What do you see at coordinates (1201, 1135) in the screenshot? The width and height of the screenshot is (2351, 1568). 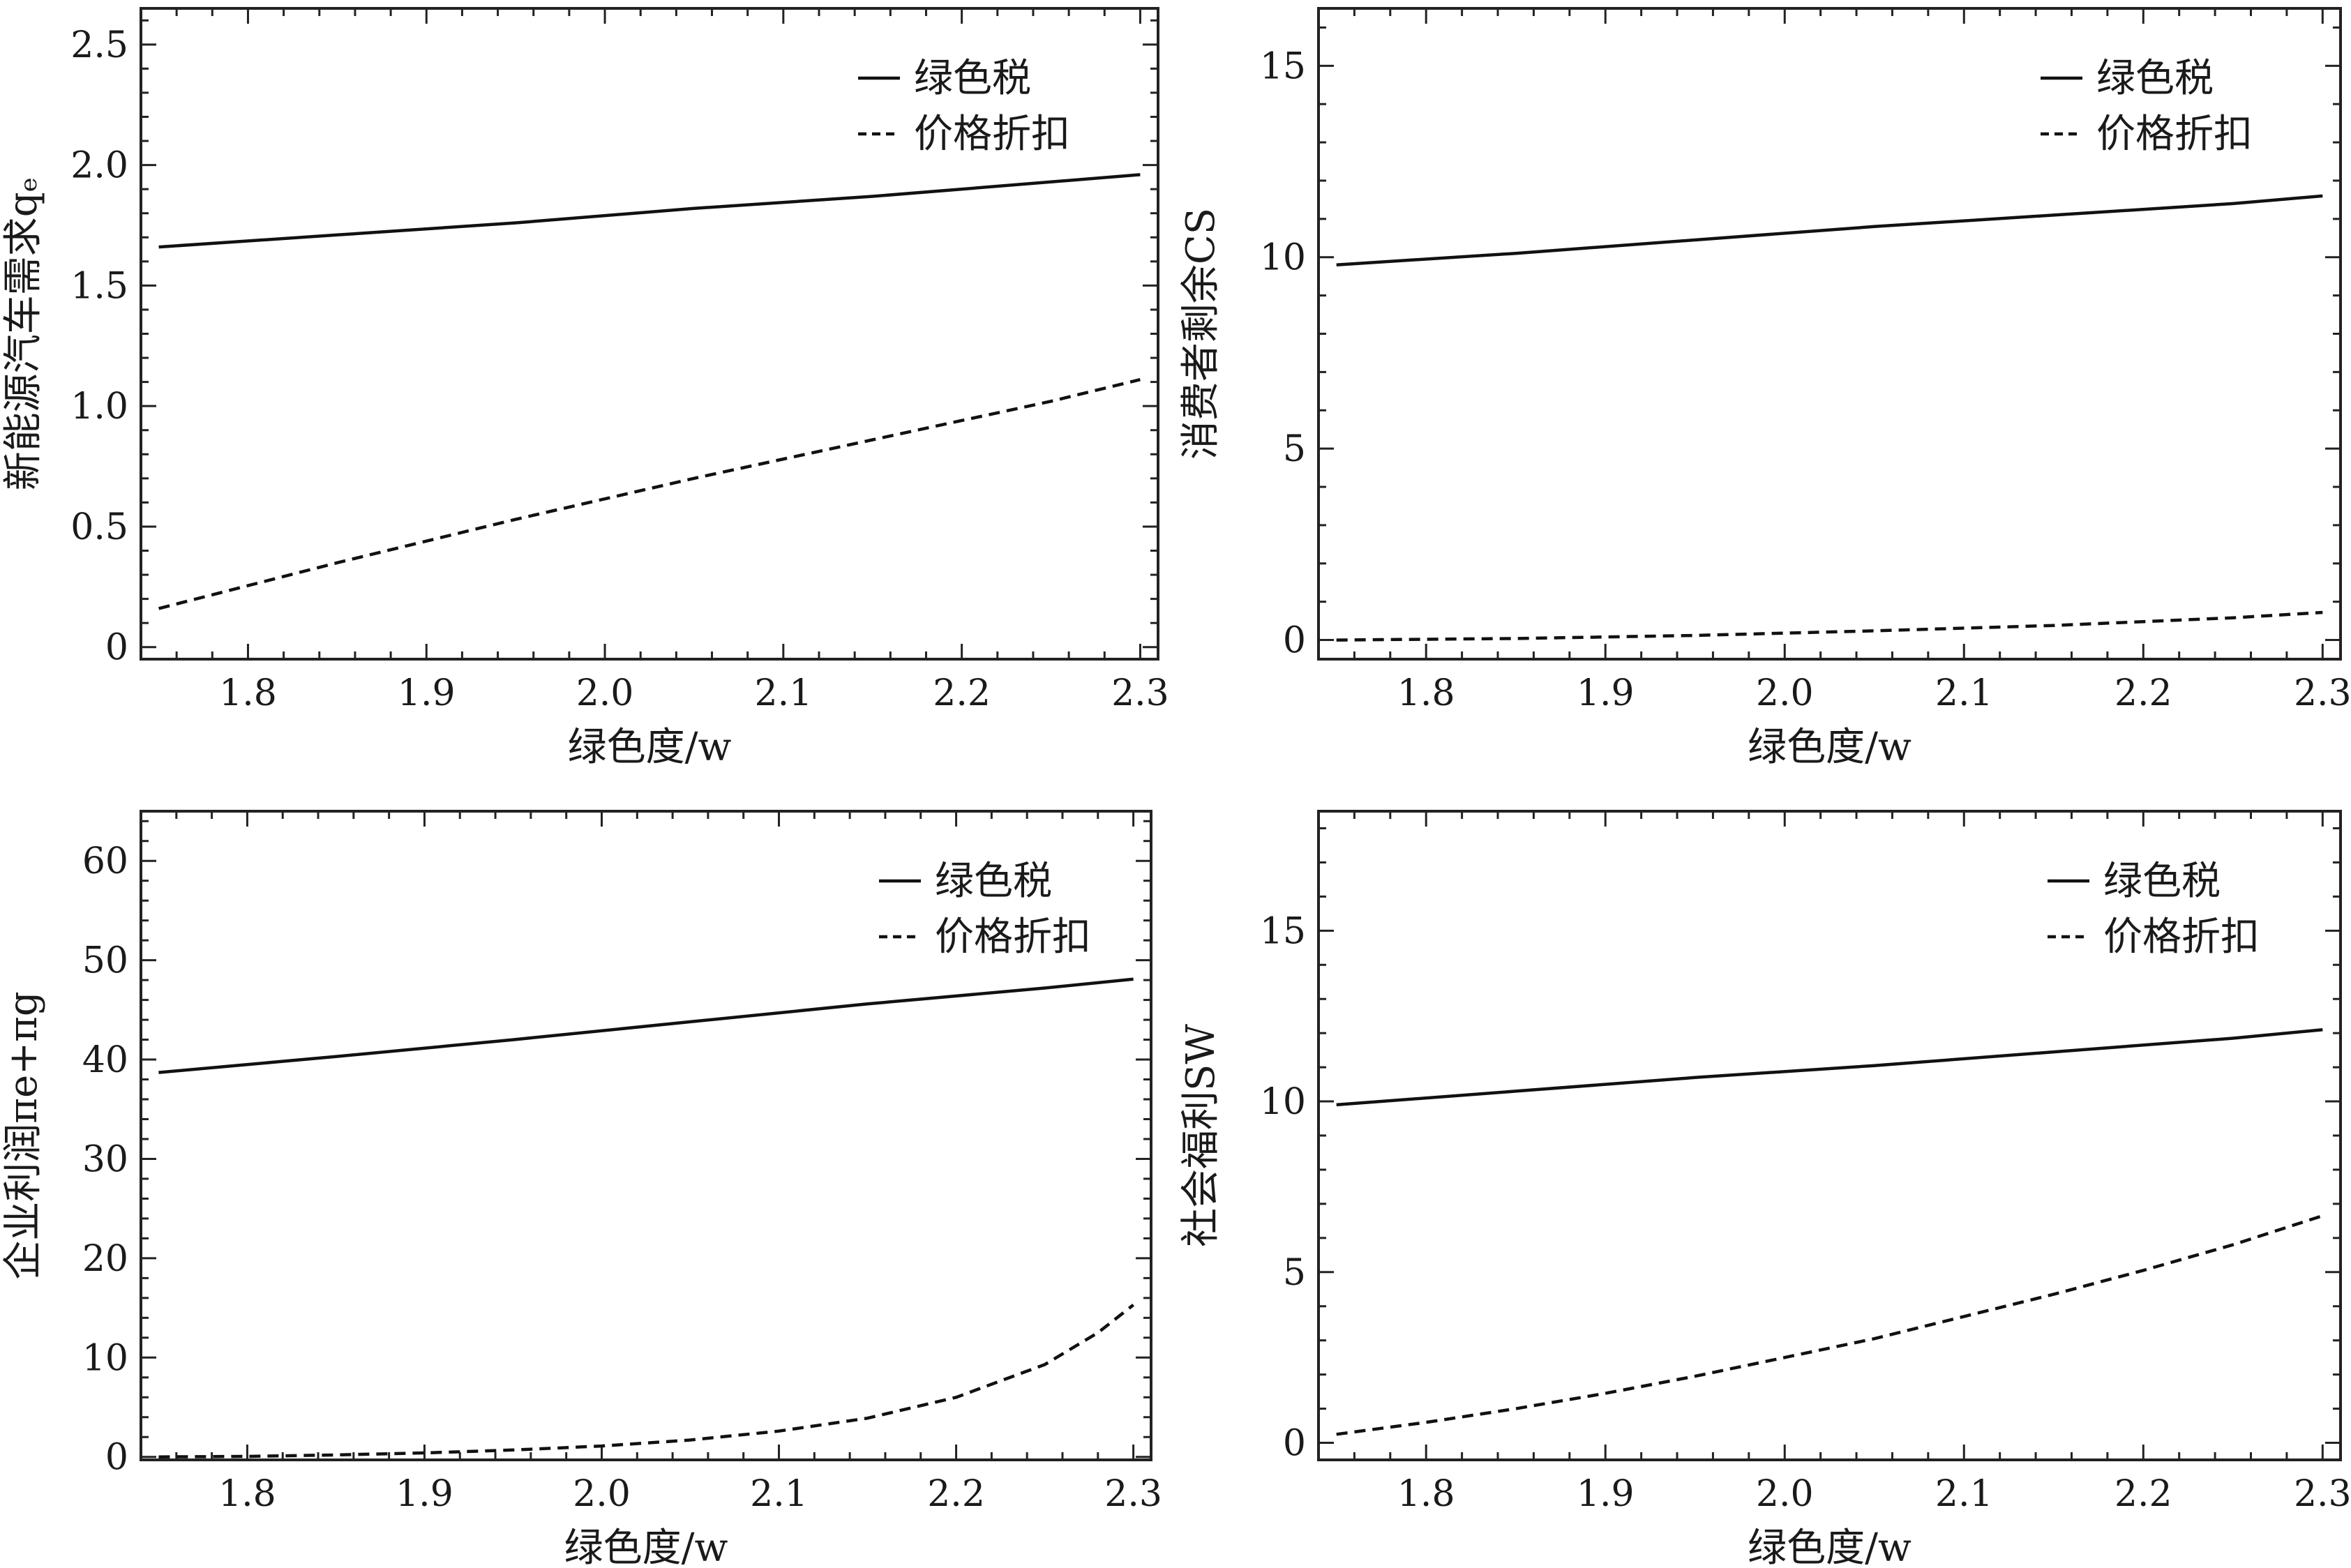 I see `y-axis-label: 社会福利SW` at bounding box center [1201, 1135].